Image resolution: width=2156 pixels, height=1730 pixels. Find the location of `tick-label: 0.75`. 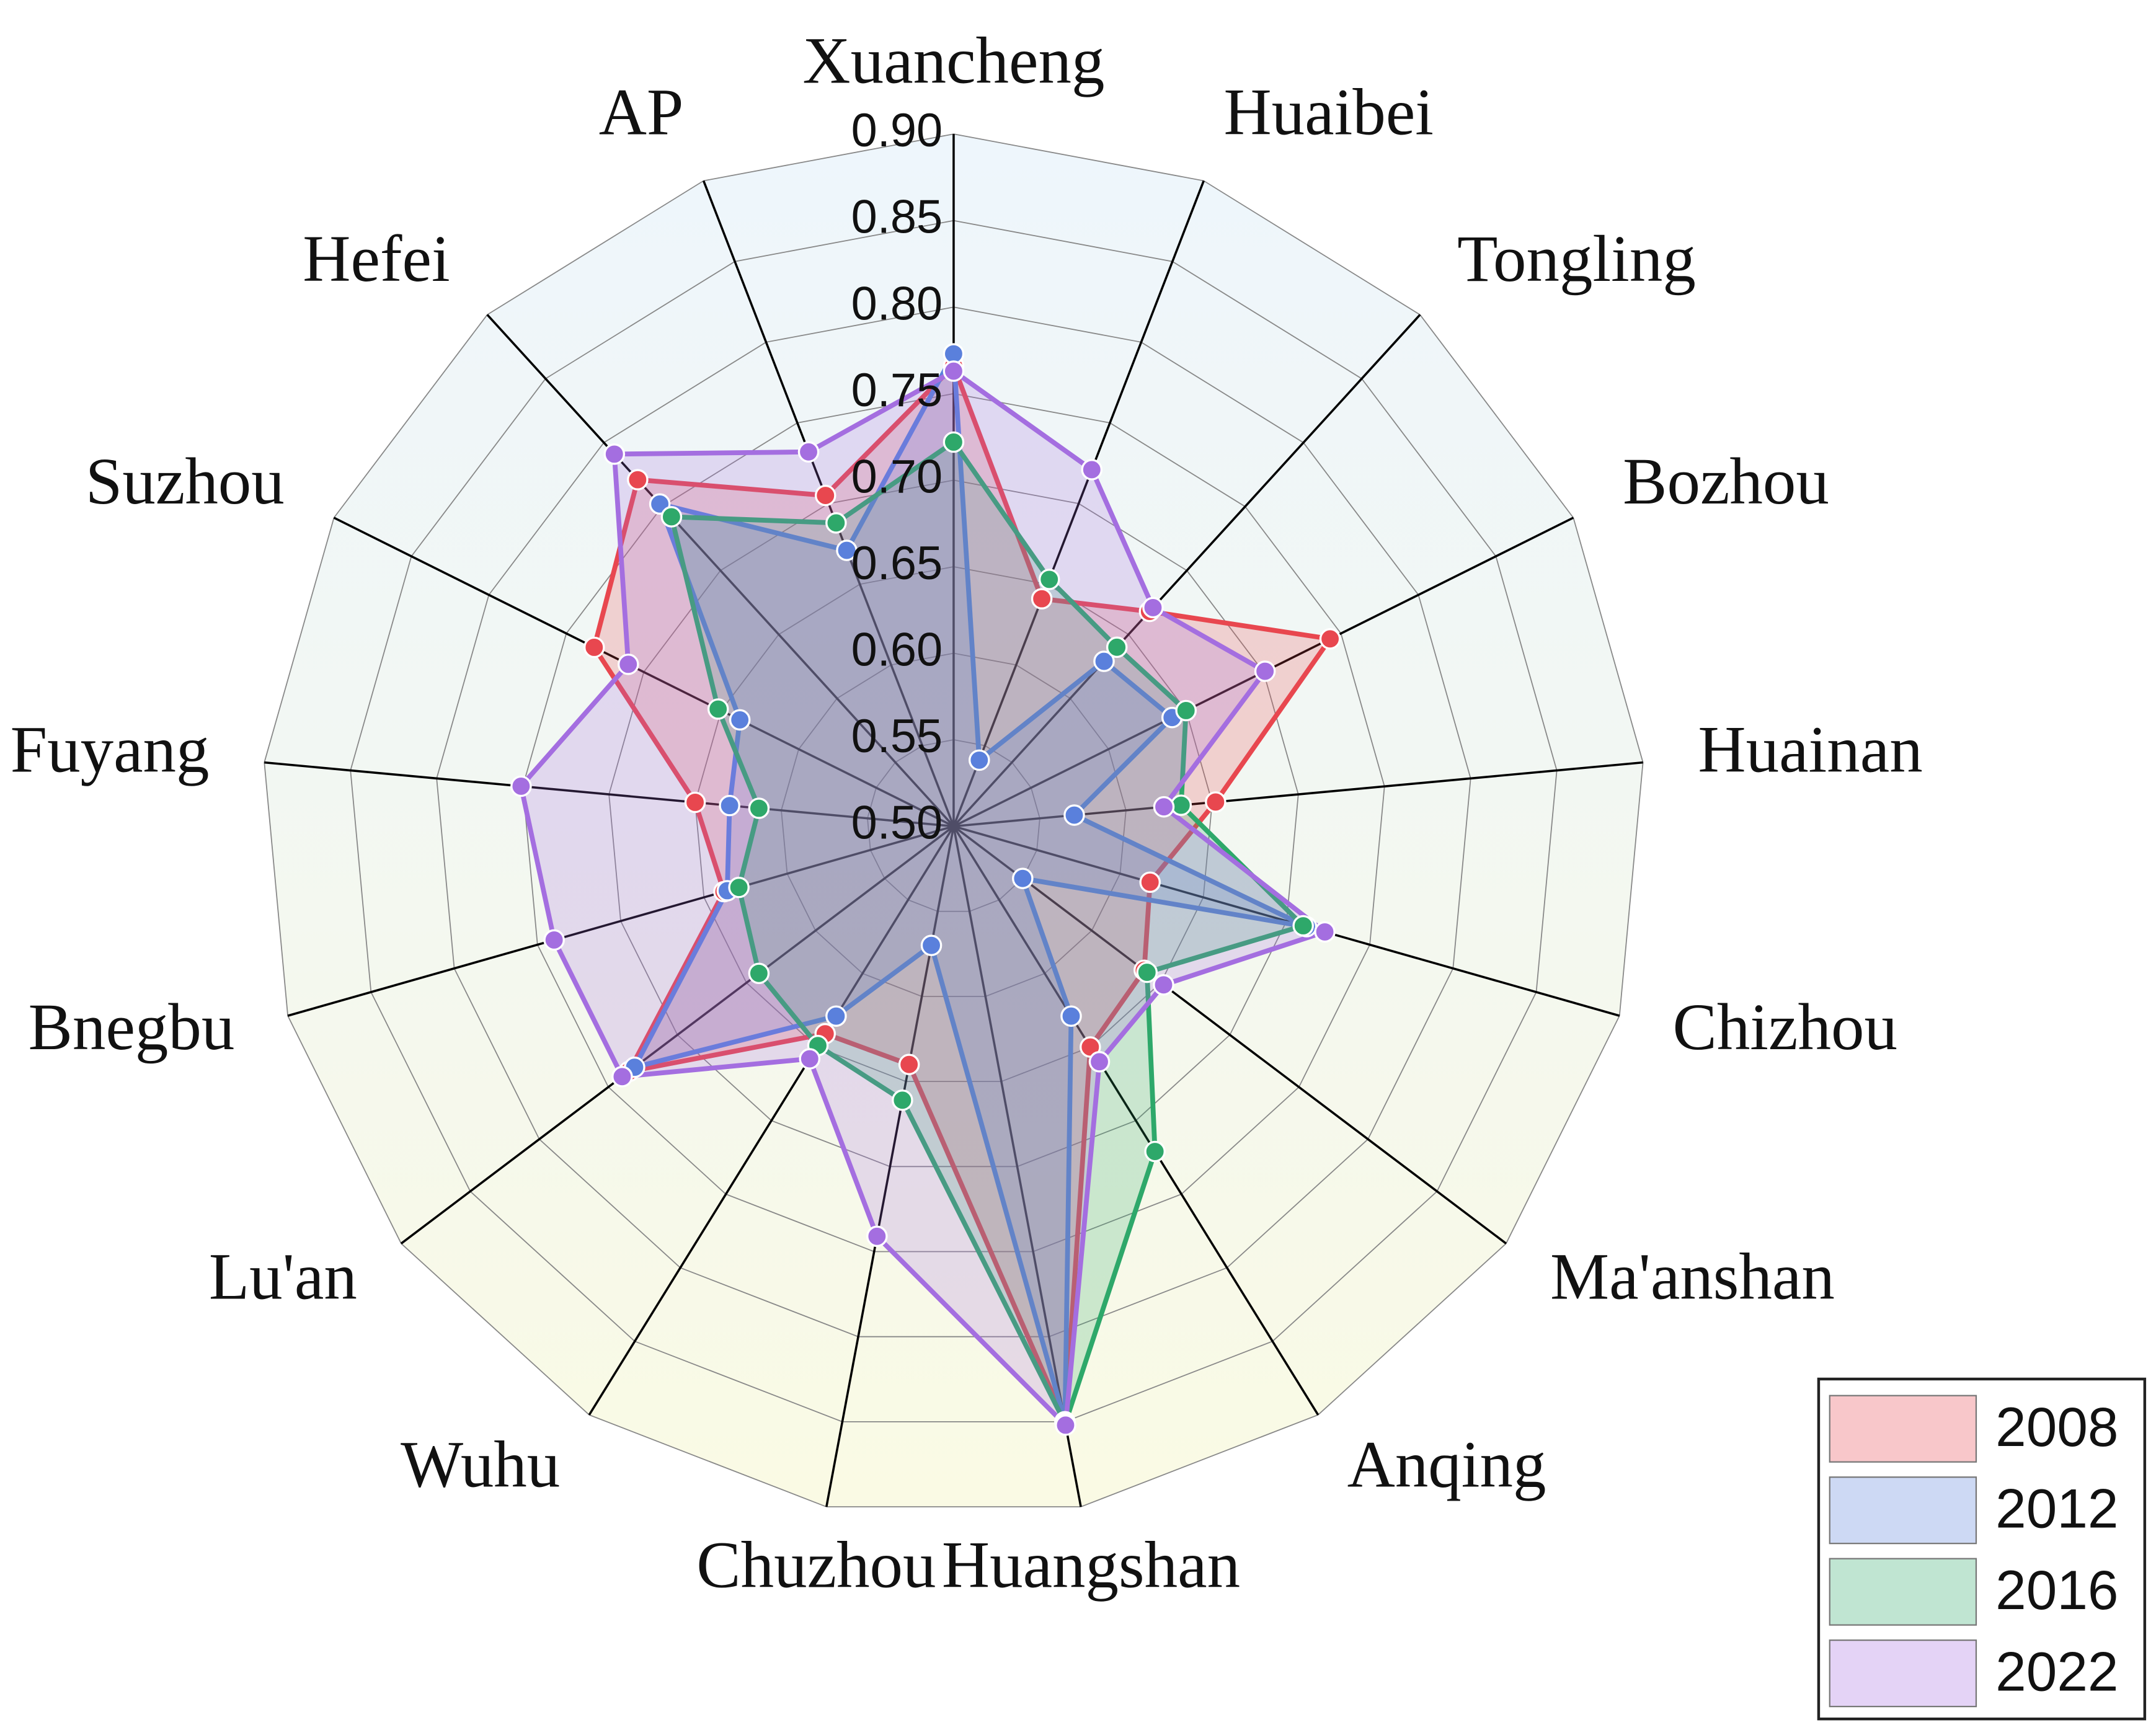

tick-label: 0.75 is located at coordinates (897, 390).